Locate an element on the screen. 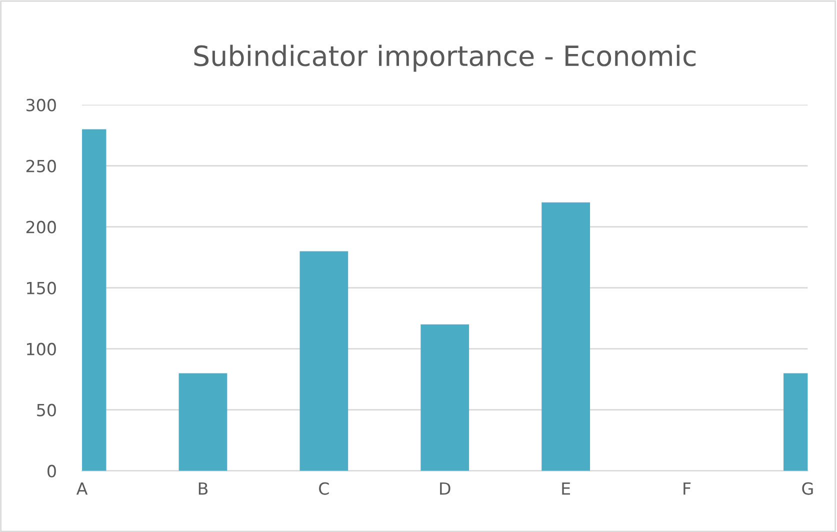 The image size is (837, 532). x-tick-label: A is located at coordinates (82, 488).